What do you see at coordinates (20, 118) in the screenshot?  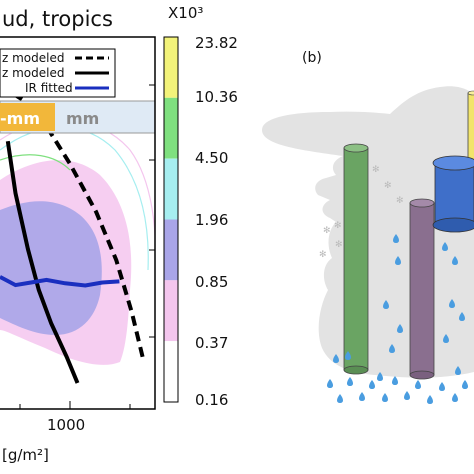 I see `category-label-left: -mm` at bounding box center [20, 118].